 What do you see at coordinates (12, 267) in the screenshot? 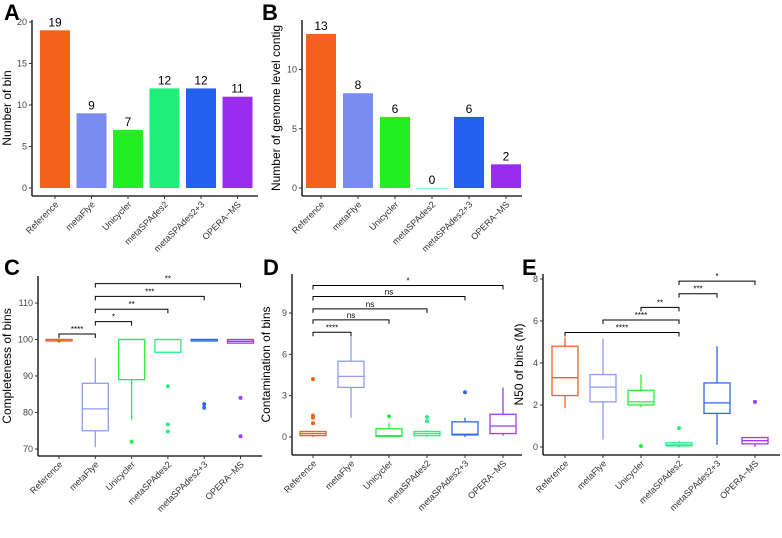
I see `panel-letter: C` at bounding box center [12, 267].